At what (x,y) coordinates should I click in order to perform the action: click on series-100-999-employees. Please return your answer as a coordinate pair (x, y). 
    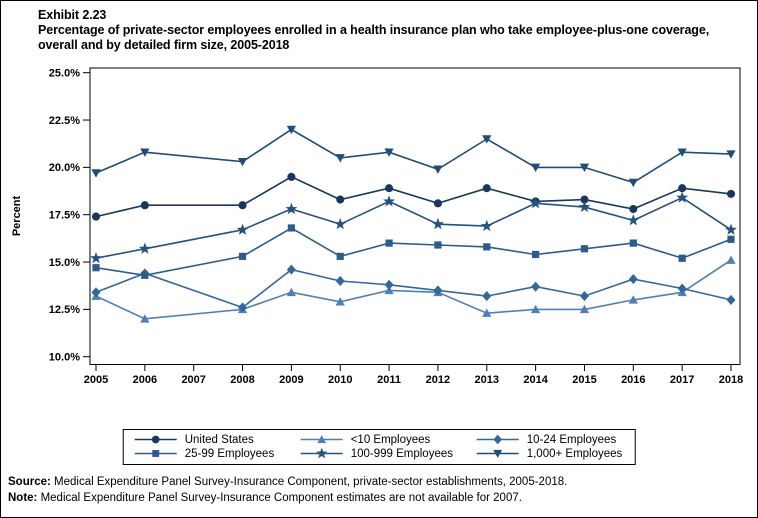
    Looking at the image, I should click on (413, 227).